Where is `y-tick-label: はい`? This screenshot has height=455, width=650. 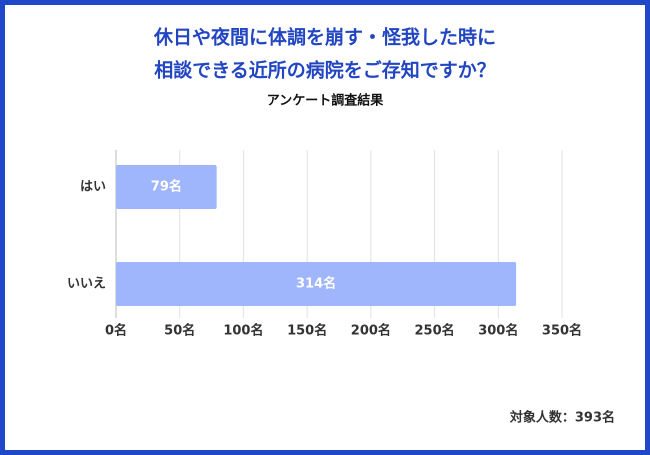 y-tick-label: はい is located at coordinates (93, 187).